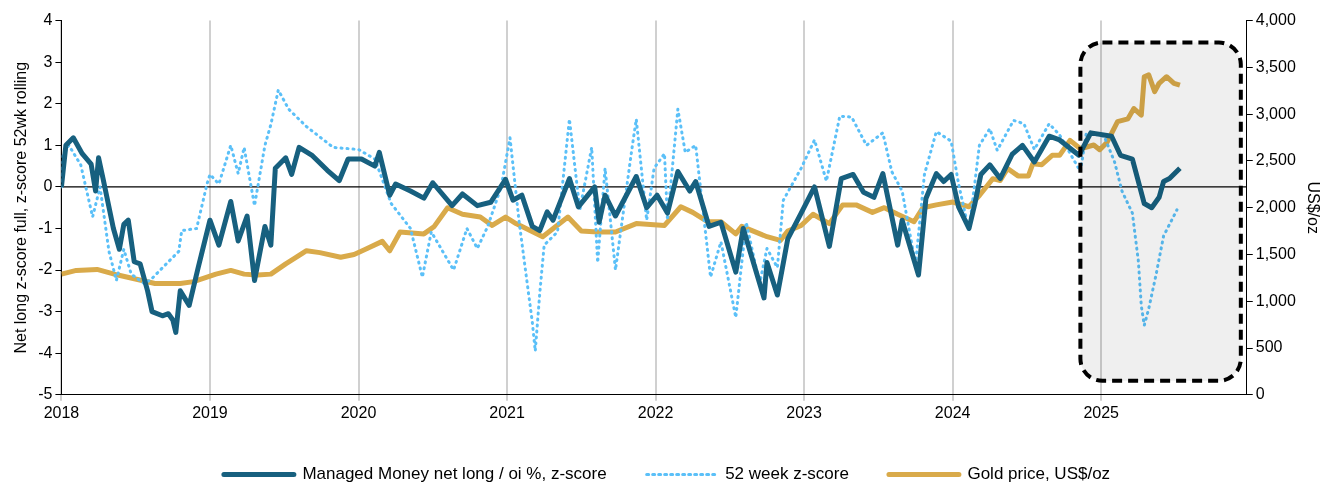 The image size is (1338, 501). Describe the element at coordinates (358, 412) in the screenshot. I see `x-tick-label: 2020` at that location.